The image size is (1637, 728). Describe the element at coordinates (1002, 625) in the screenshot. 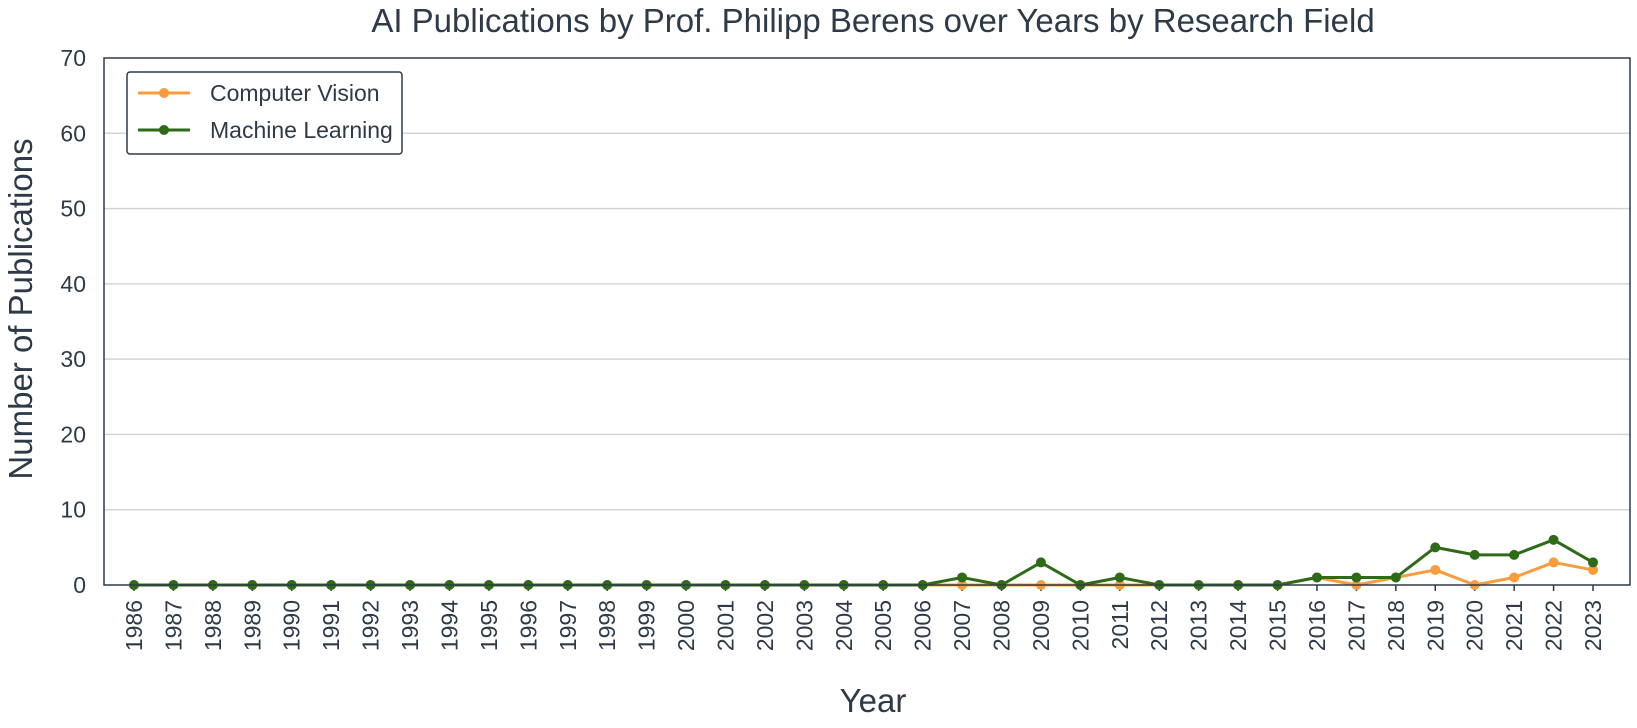

I see `x-tick-label: 2008` at that location.